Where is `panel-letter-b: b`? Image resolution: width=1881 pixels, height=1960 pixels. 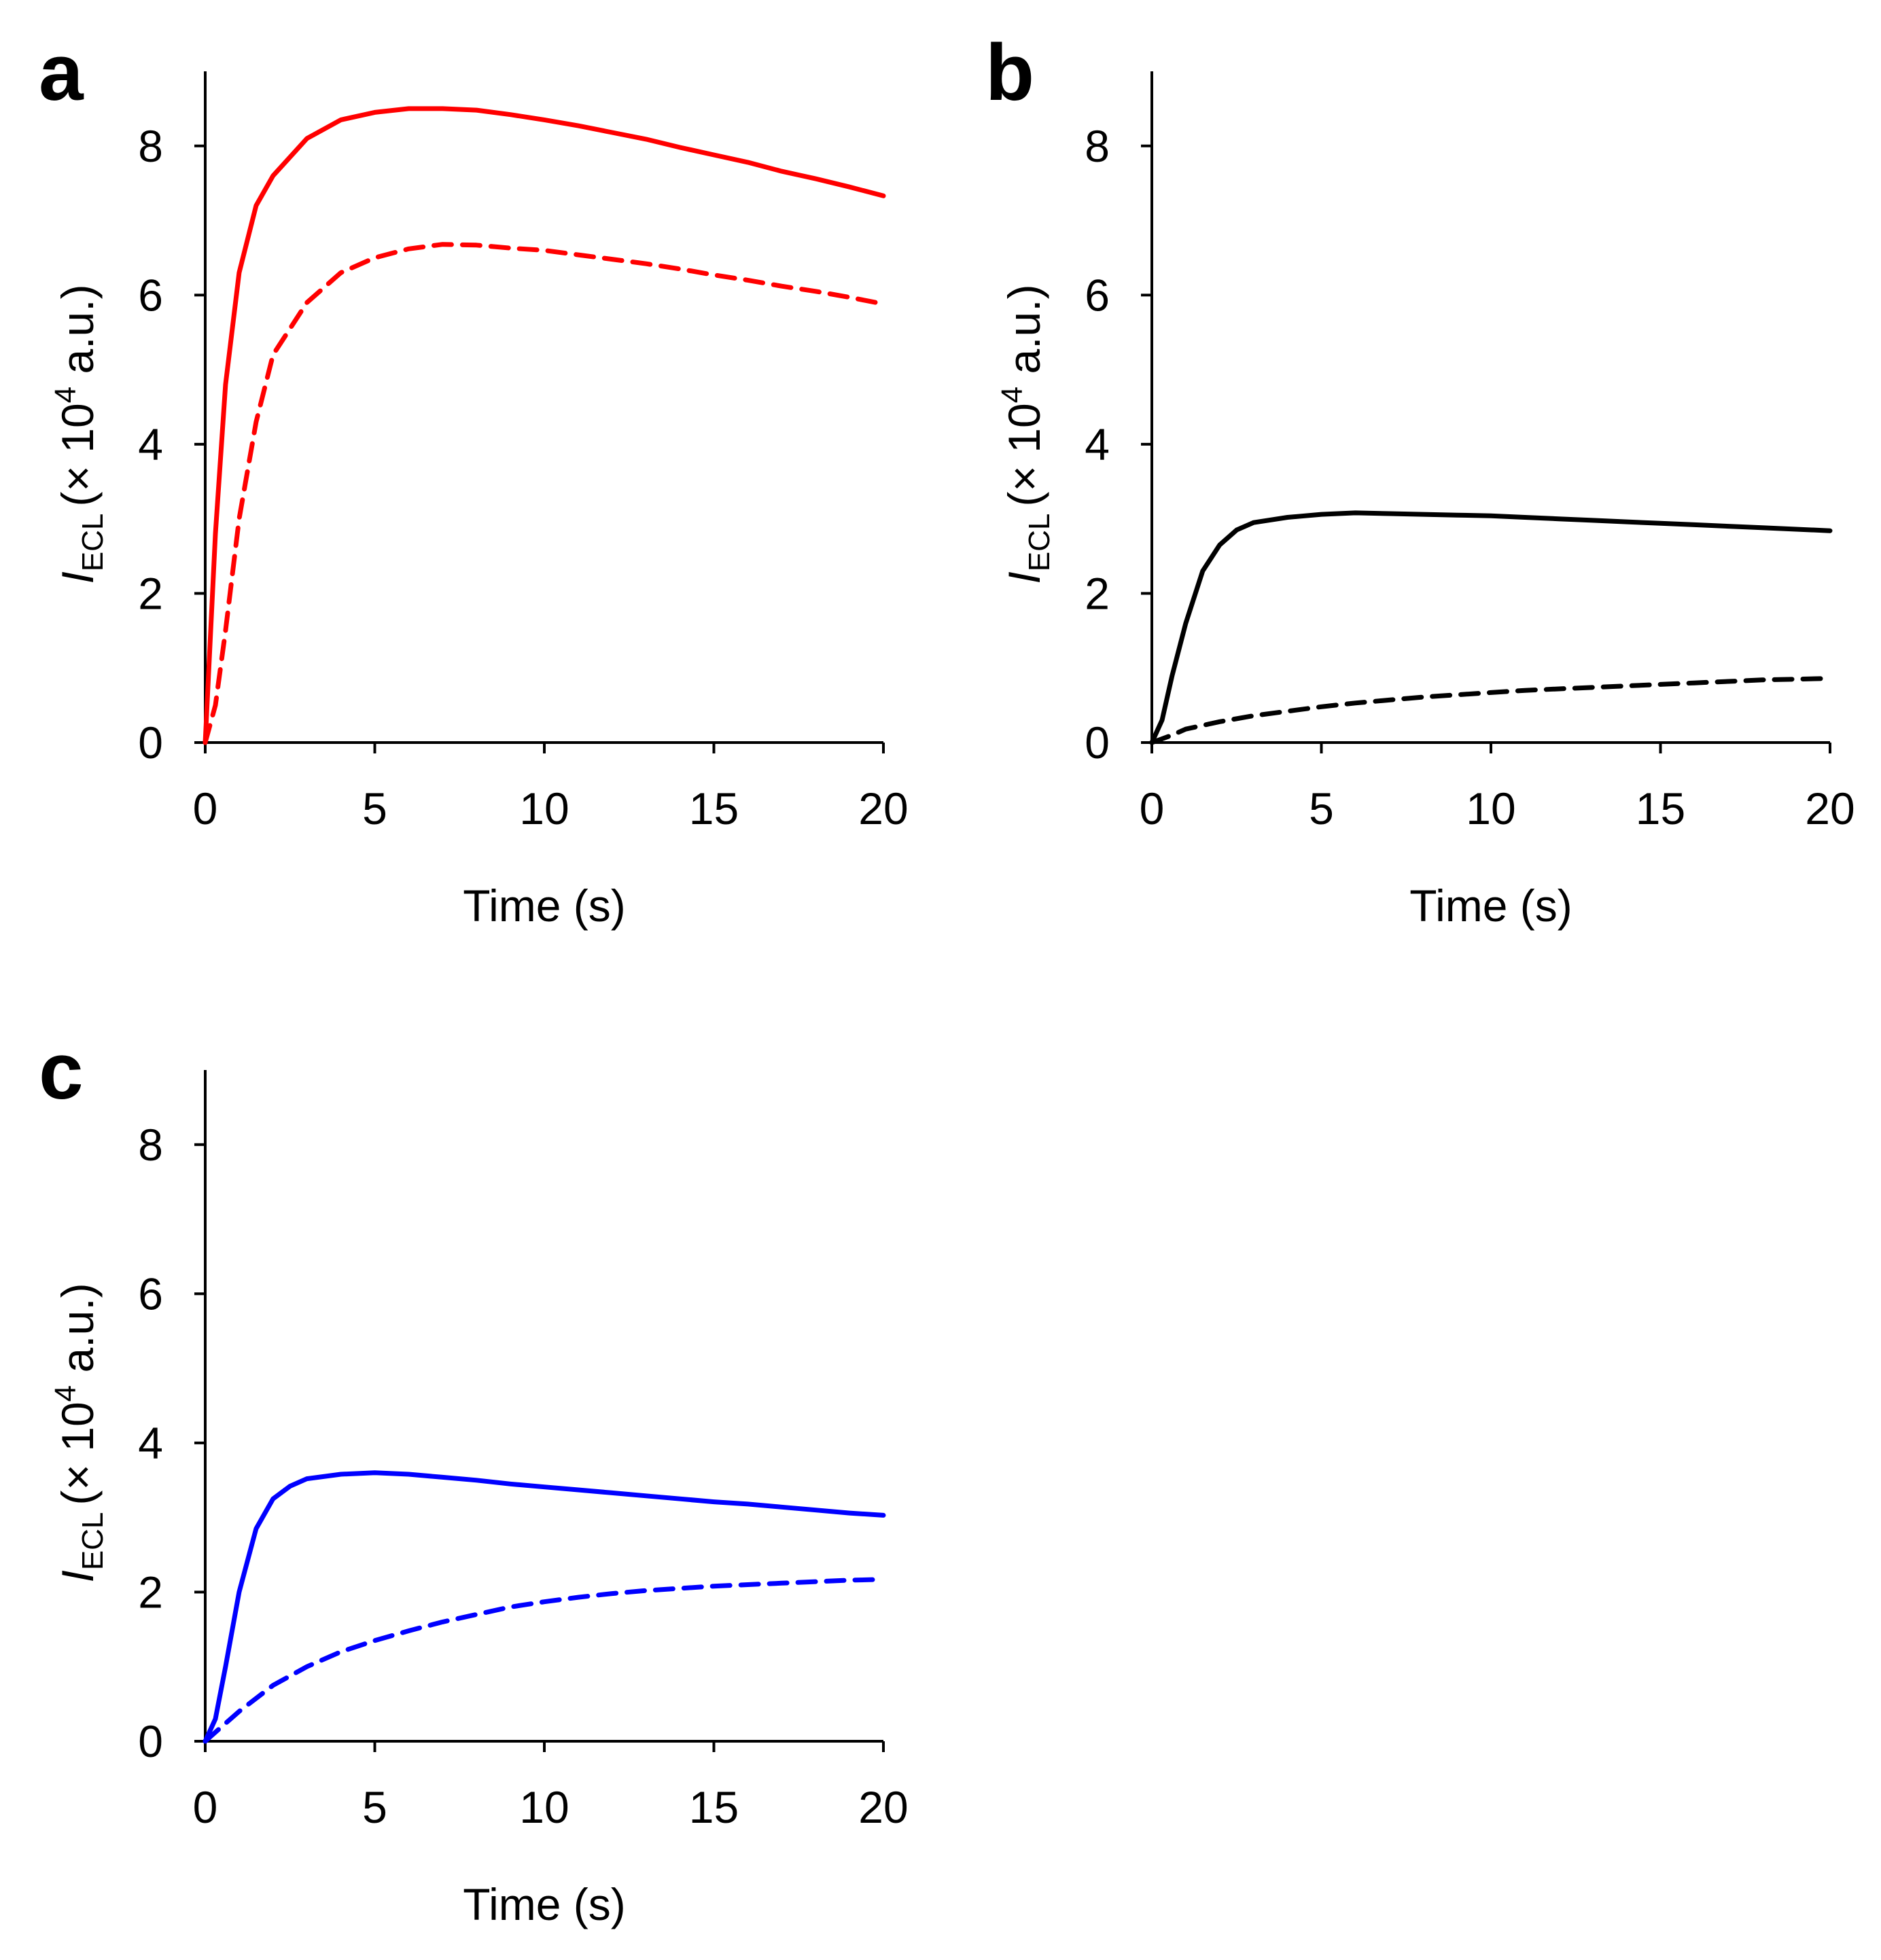
panel-letter-b: b is located at coordinates (1010, 73).